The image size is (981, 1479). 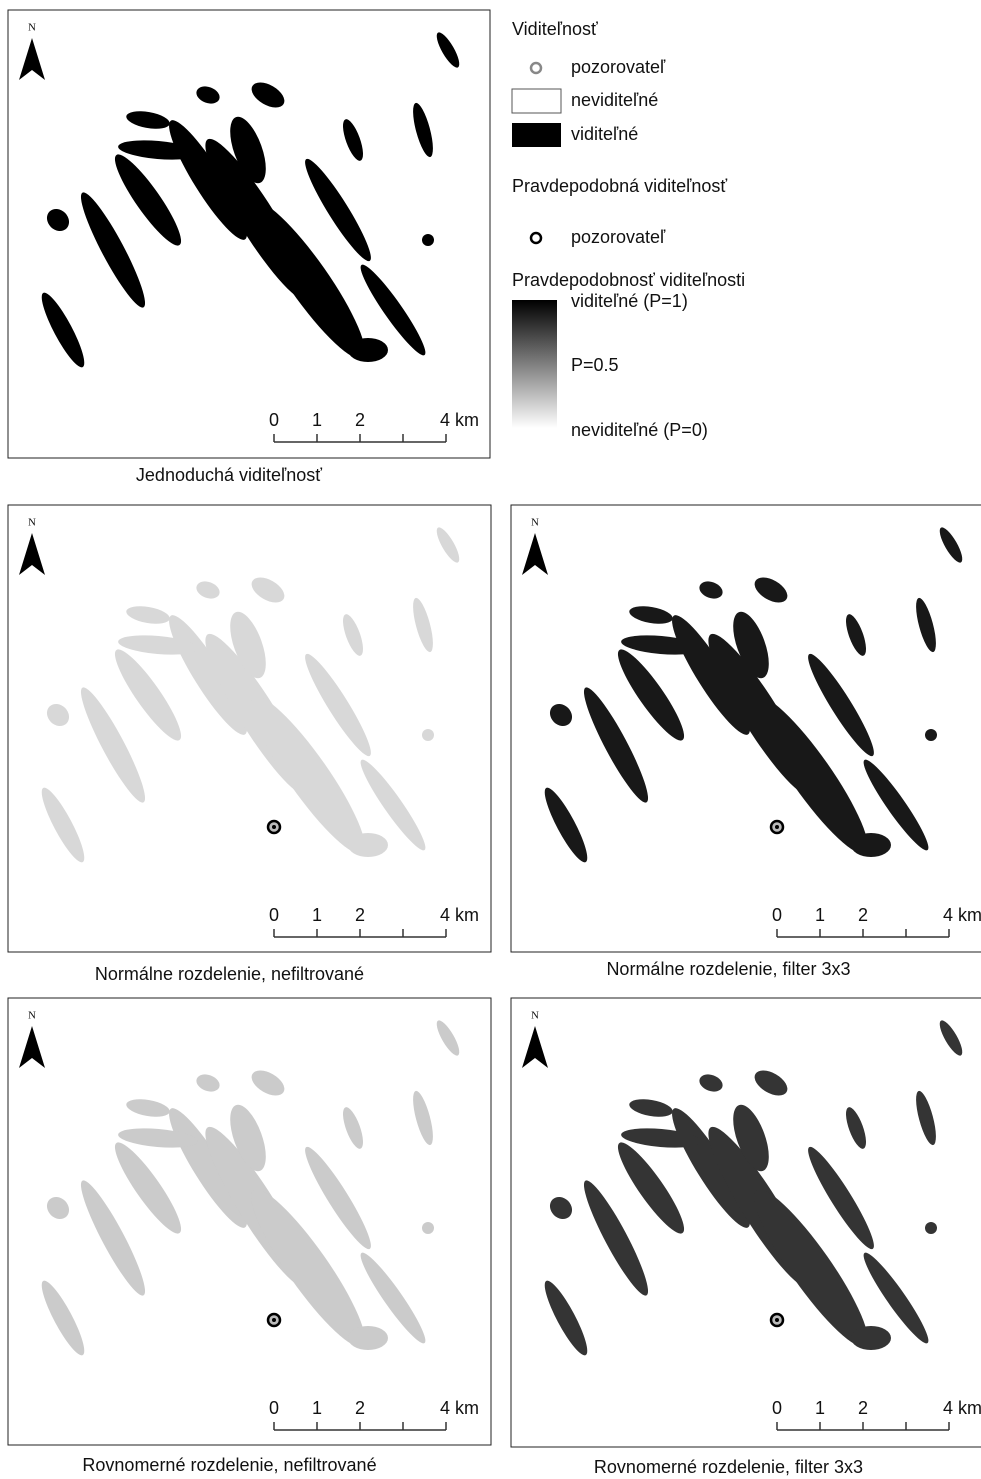 What do you see at coordinates (604, 134) in the screenshot?
I see `legend-label: viditeľné` at bounding box center [604, 134].